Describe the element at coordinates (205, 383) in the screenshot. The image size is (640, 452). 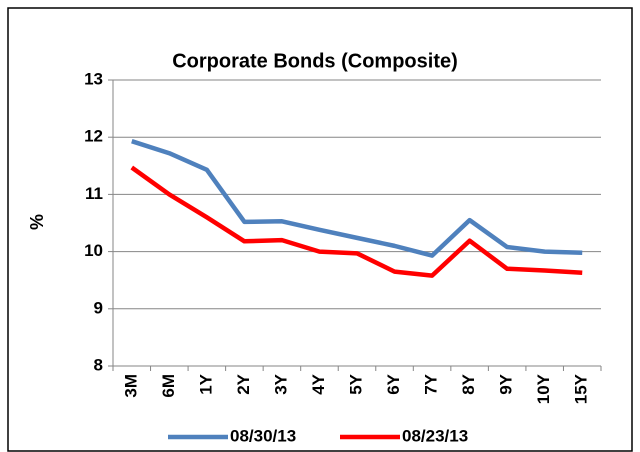
I see `x-tick-label: 1Y` at that location.